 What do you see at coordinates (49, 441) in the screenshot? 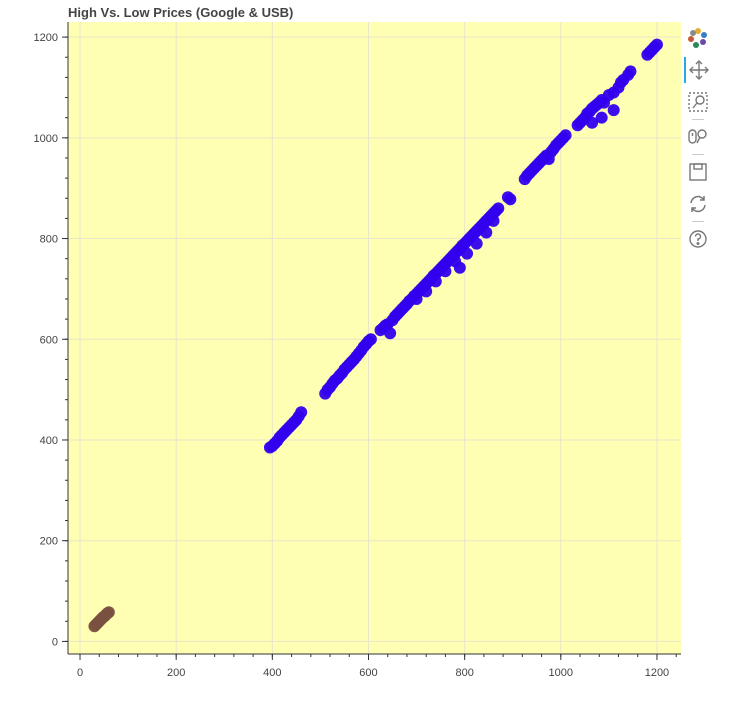
I see `y-tick-label: 400` at bounding box center [49, 441].